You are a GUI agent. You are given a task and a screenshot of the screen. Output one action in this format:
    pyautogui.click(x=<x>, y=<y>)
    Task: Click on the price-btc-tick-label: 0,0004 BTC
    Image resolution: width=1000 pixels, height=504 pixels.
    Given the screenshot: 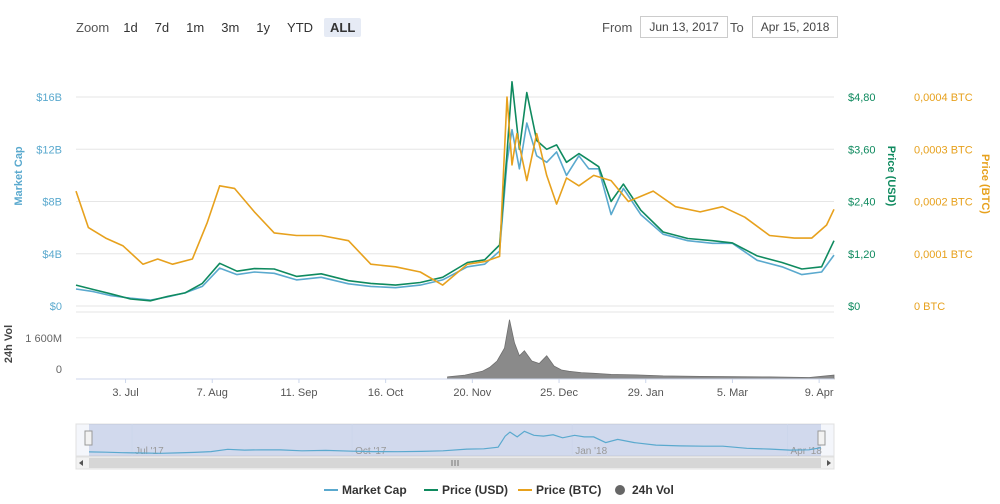 What is the action you would take?
    pyautogui.click(x=943, y=98)
    